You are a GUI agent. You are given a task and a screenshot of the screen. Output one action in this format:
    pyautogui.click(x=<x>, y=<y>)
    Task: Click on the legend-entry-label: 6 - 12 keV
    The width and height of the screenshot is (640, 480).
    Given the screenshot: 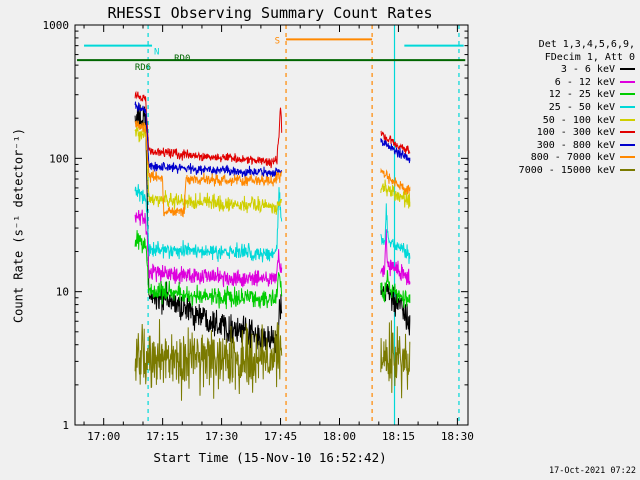 What is the action you would take?
    pyautogui.click(x=584, y=82)
    